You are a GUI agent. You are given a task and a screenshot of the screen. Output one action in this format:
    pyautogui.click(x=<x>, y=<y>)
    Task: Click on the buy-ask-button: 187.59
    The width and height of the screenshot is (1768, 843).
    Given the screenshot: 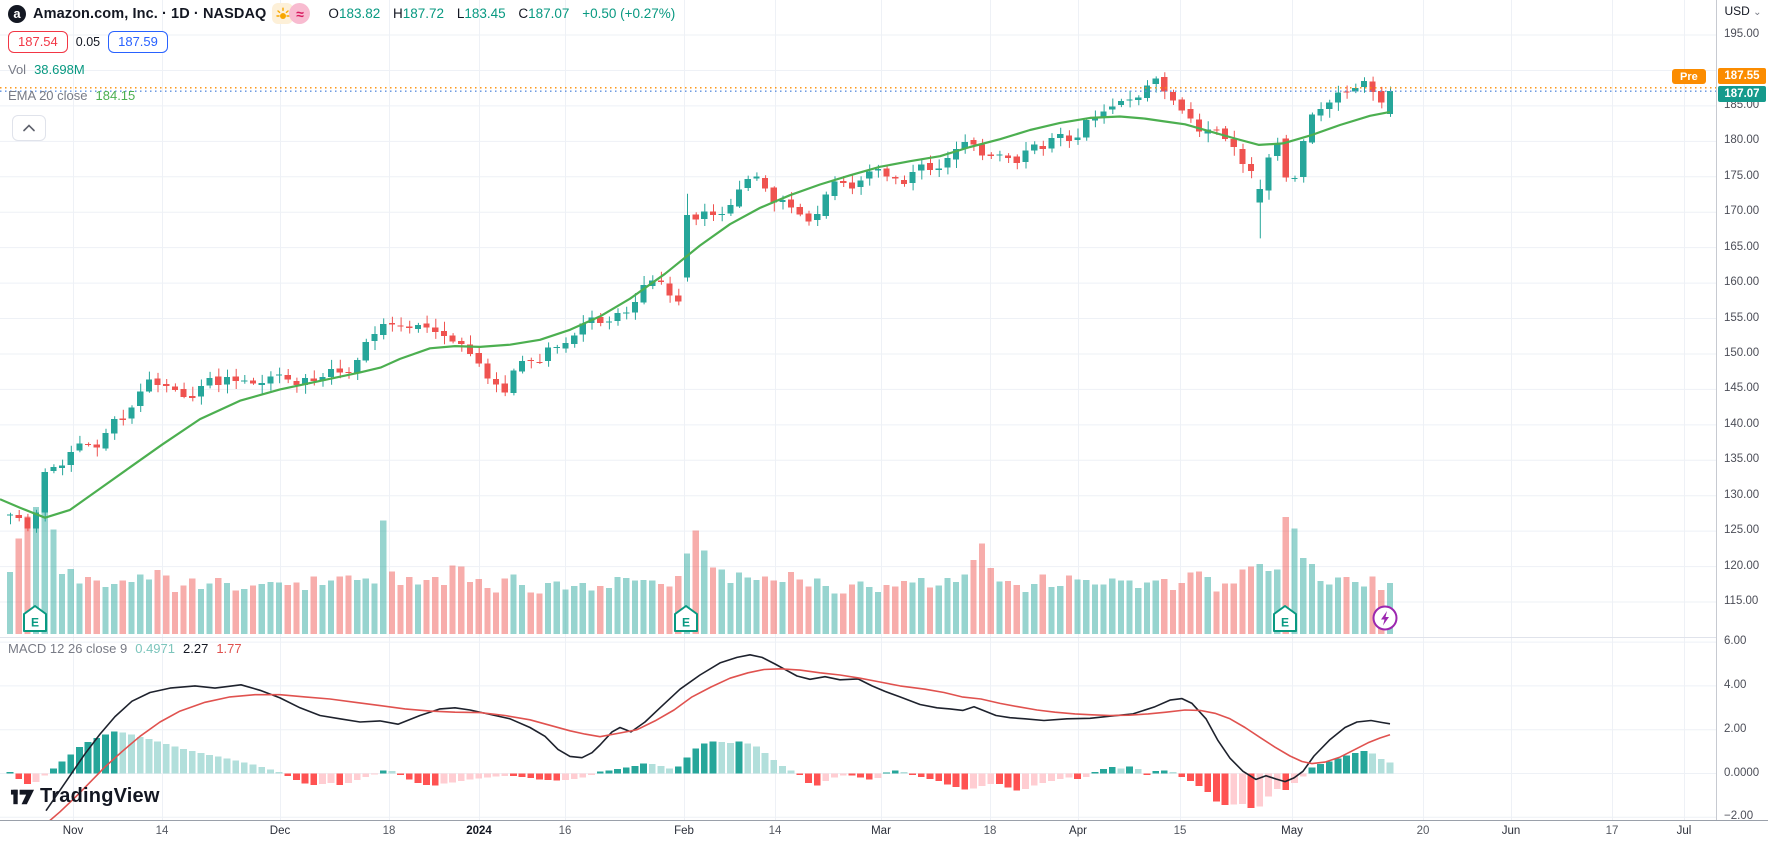 What is the action you would take?
    pyautogui.click(x=138, y=42)
    